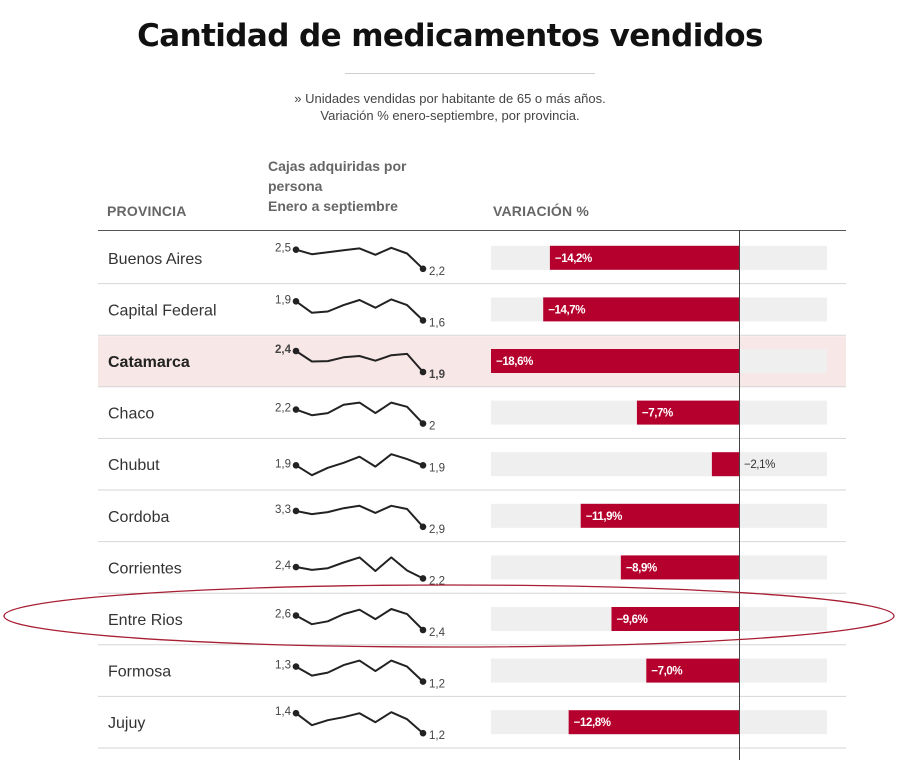 The image size is (900, 760). I want to click on province-name: Jujuy, so click(126, 723).